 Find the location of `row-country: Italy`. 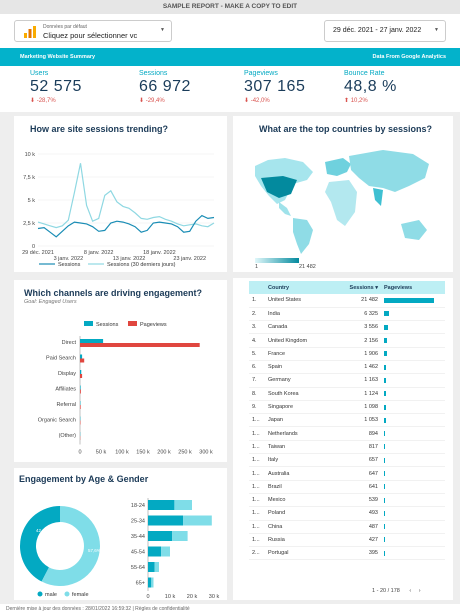

row-country: Italy is located at coordinates (300, 460).